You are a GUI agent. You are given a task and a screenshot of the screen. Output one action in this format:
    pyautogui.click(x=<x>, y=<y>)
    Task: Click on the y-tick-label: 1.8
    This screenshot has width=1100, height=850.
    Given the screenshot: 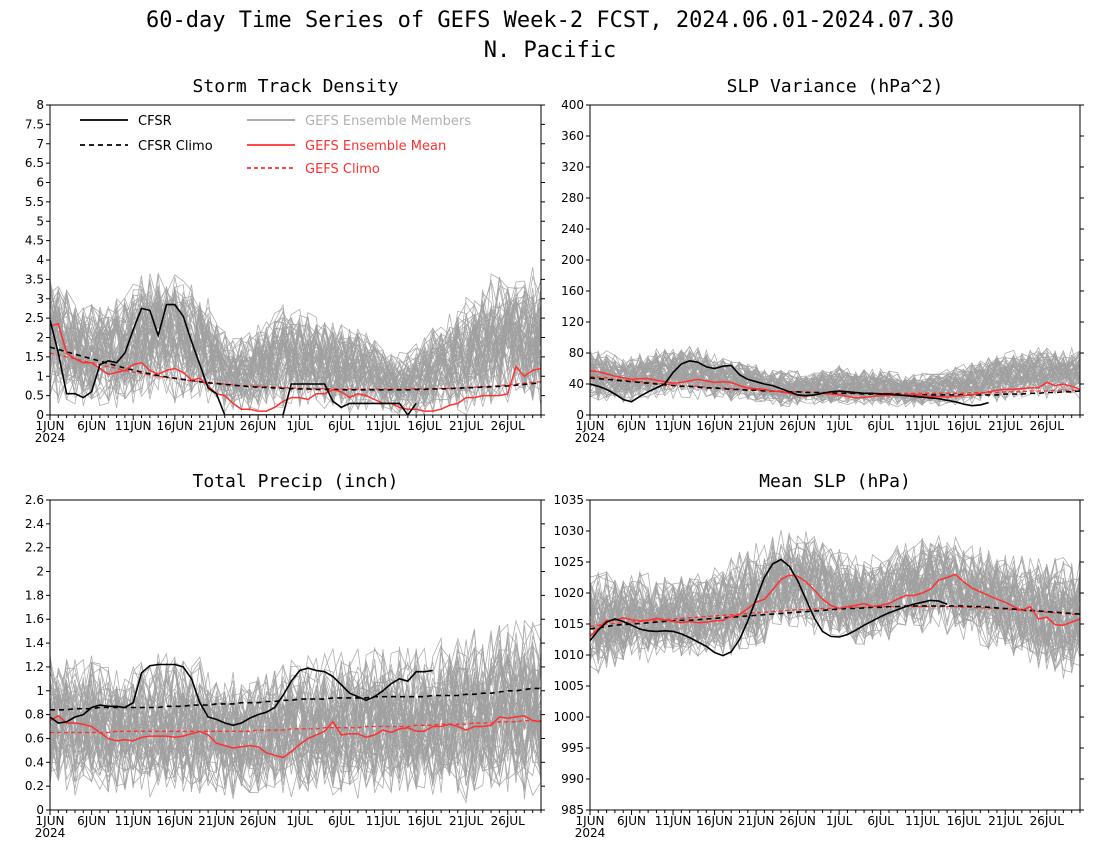 What is the action you would take?
    pyautogui.click(x=34, y=595)
    